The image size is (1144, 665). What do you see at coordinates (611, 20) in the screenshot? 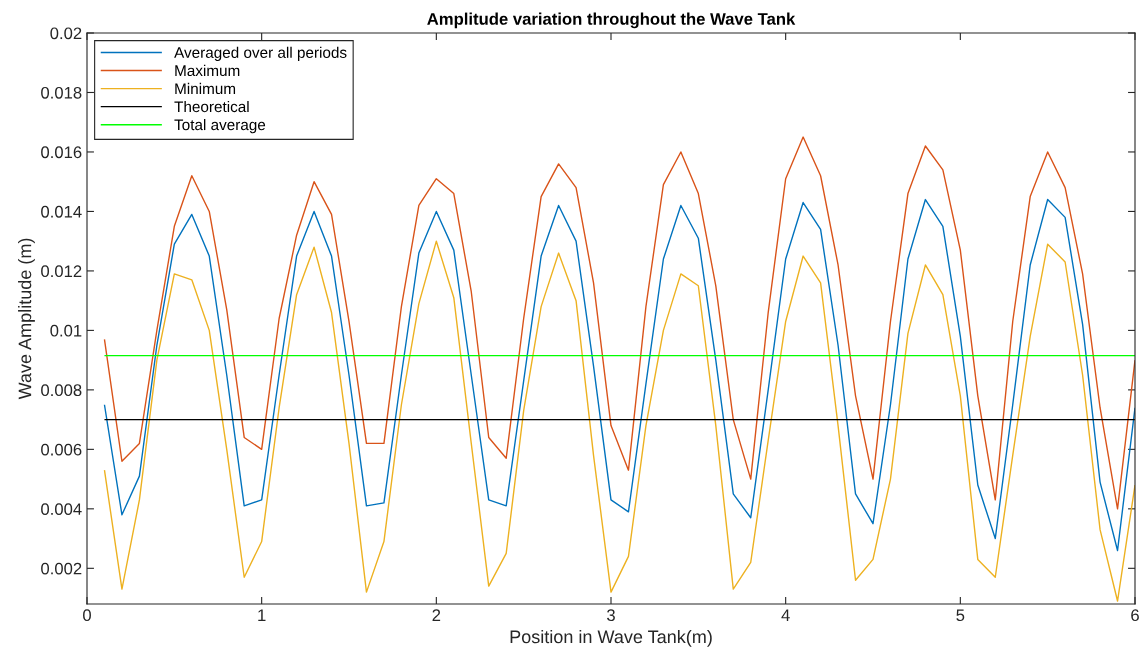
I see `chart-title: Amplitude variation throughout the Wave Tank` at bounding box center [611, 20].